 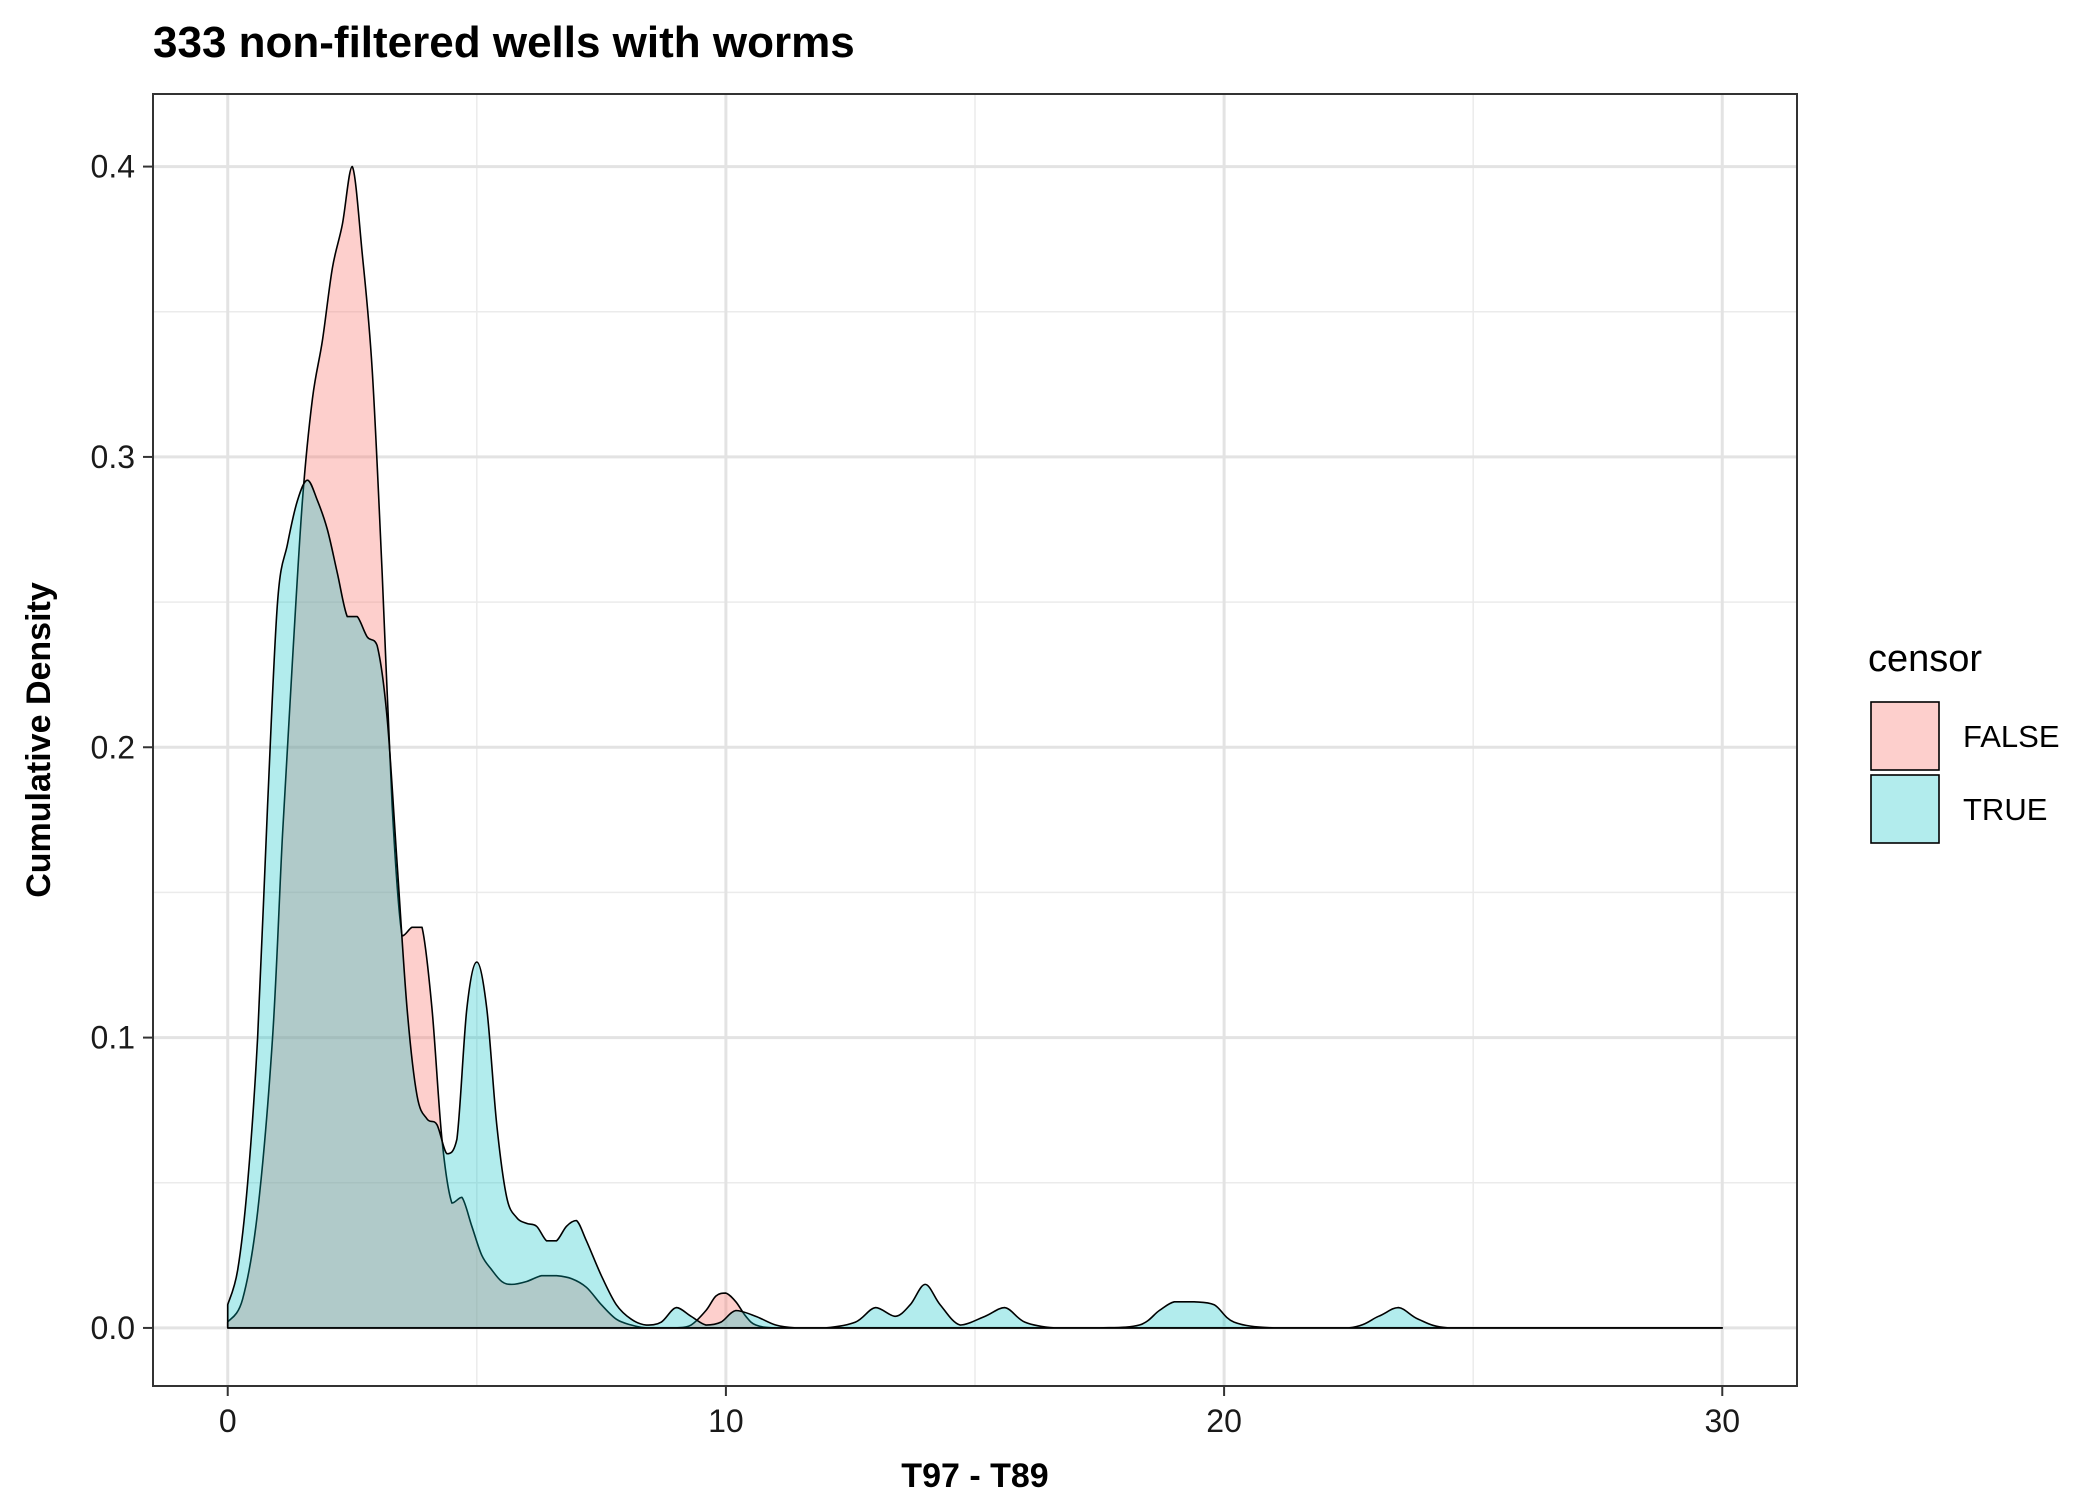 I want to click on x-tick-label: 0, so click(x=228, y=1421).